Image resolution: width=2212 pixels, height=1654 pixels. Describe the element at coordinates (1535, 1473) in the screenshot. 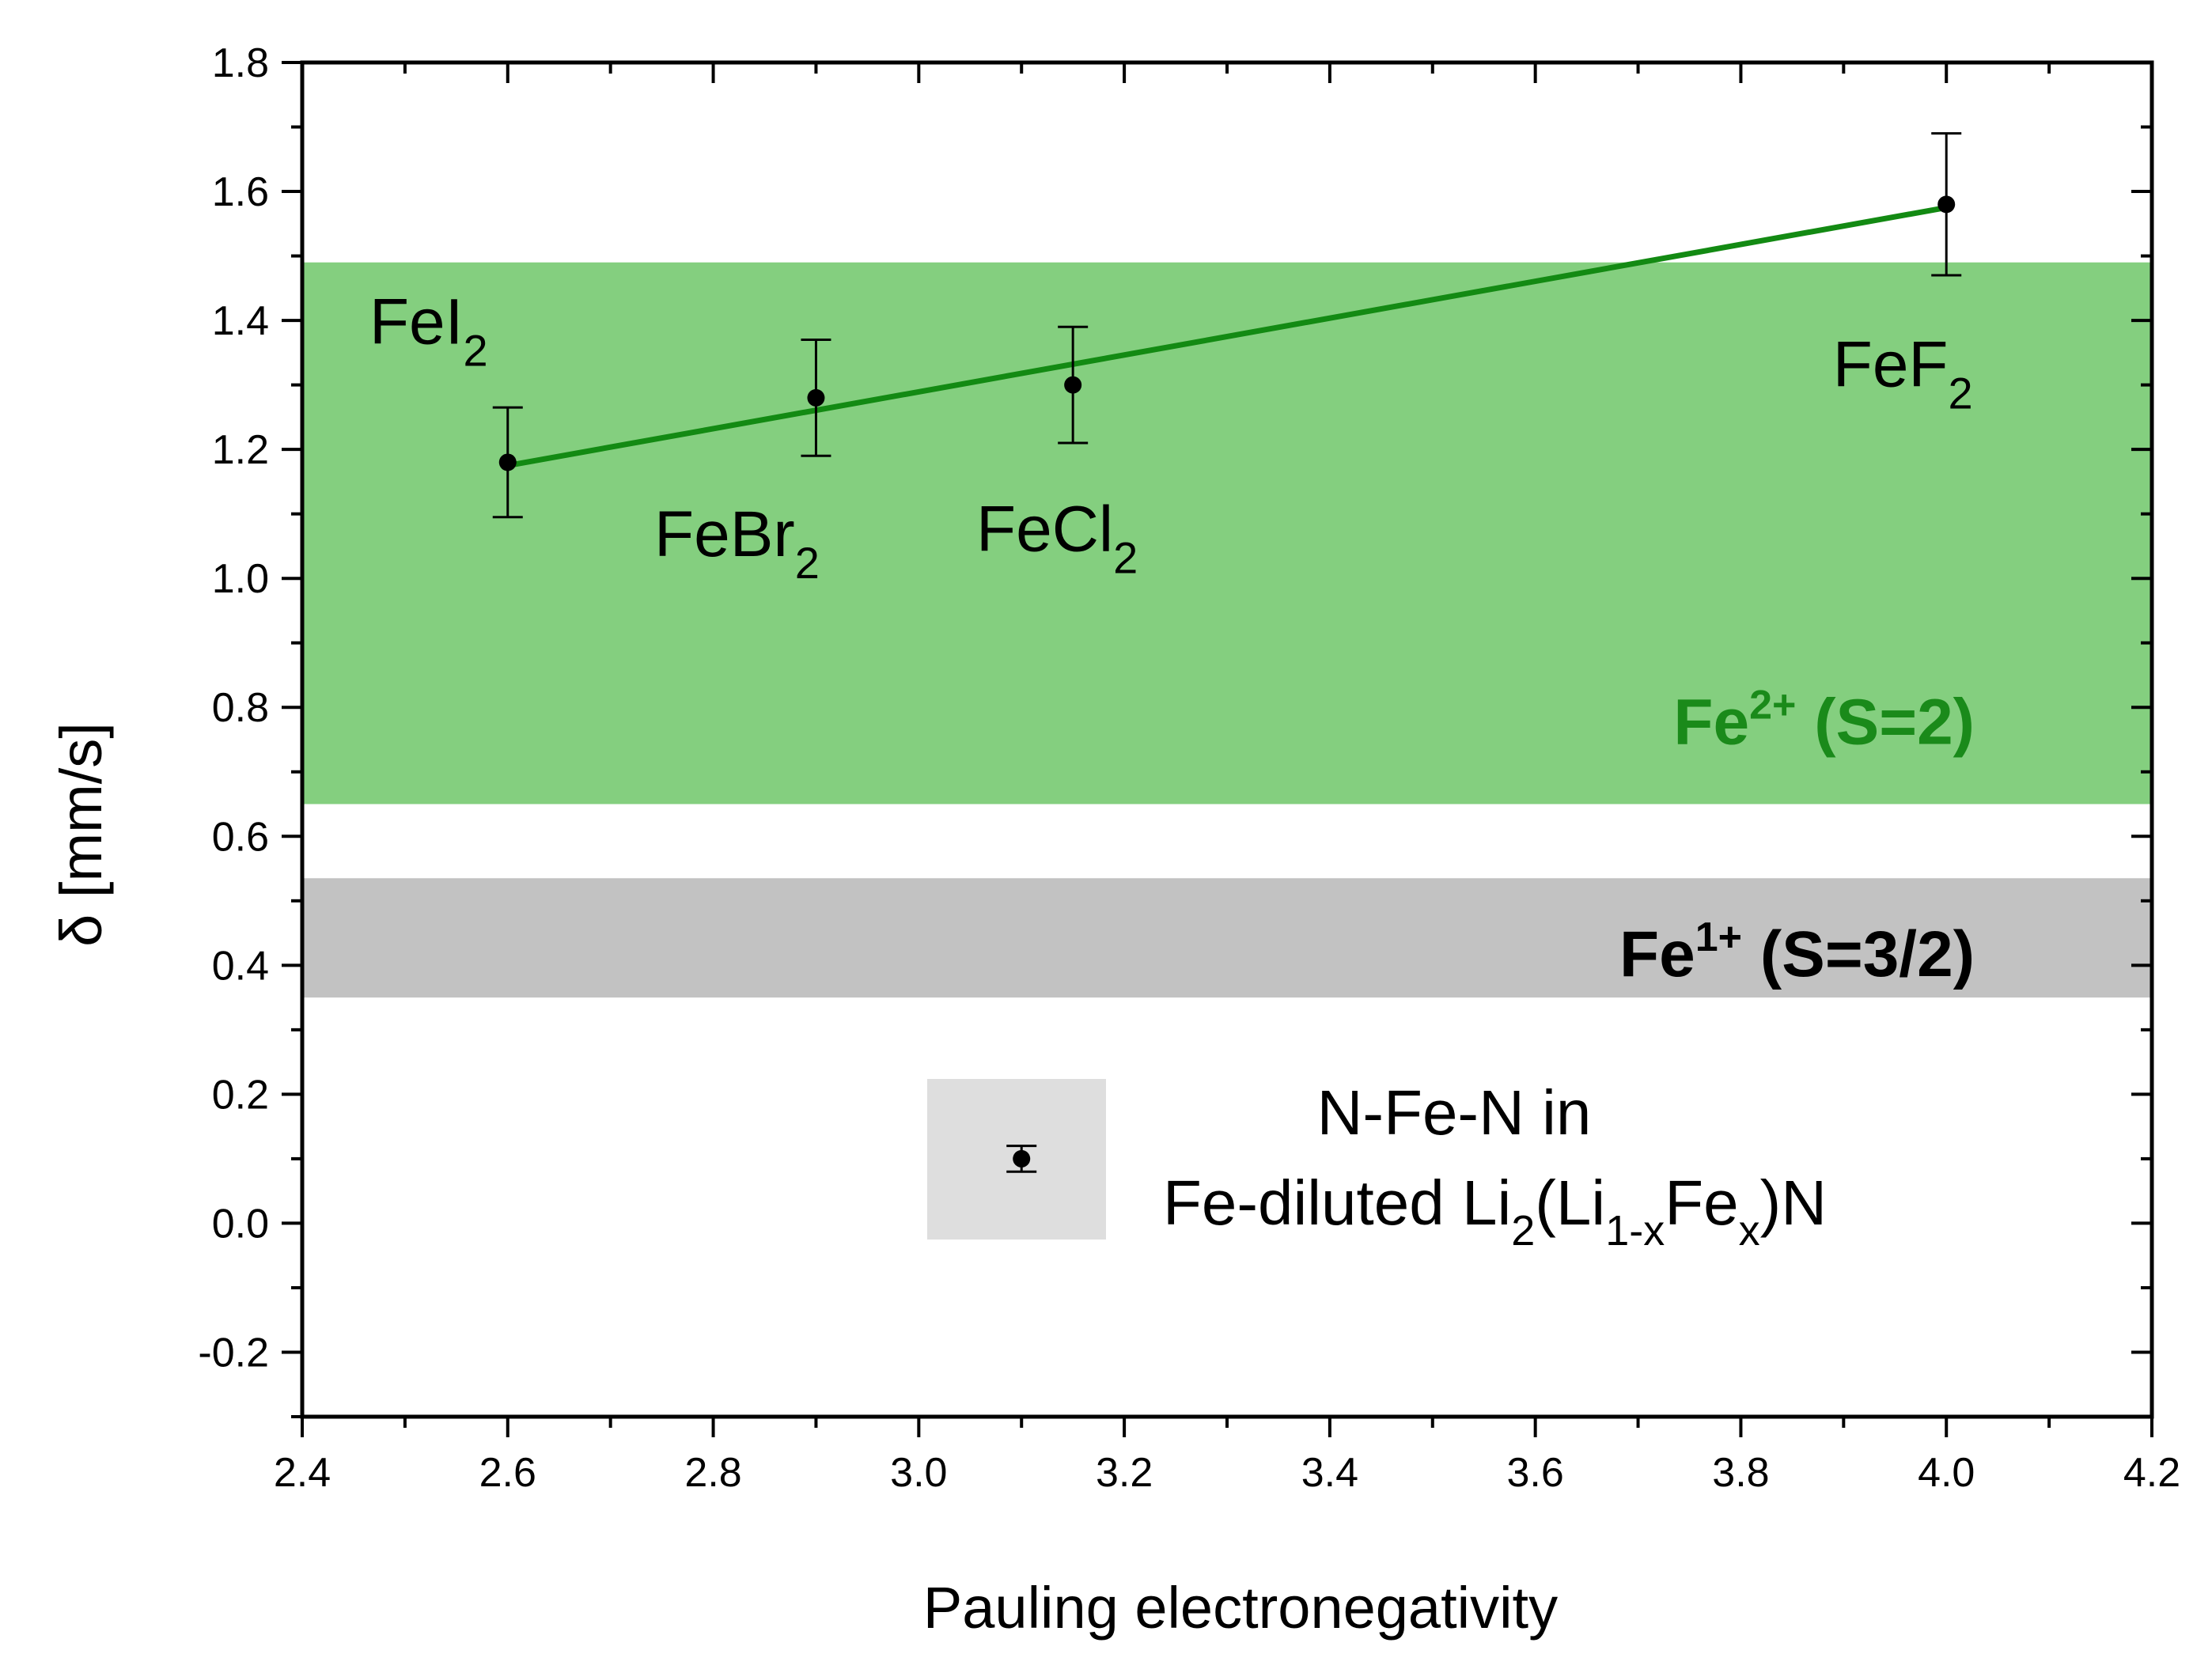

I see `x-tick-label: 3.6` at that location.